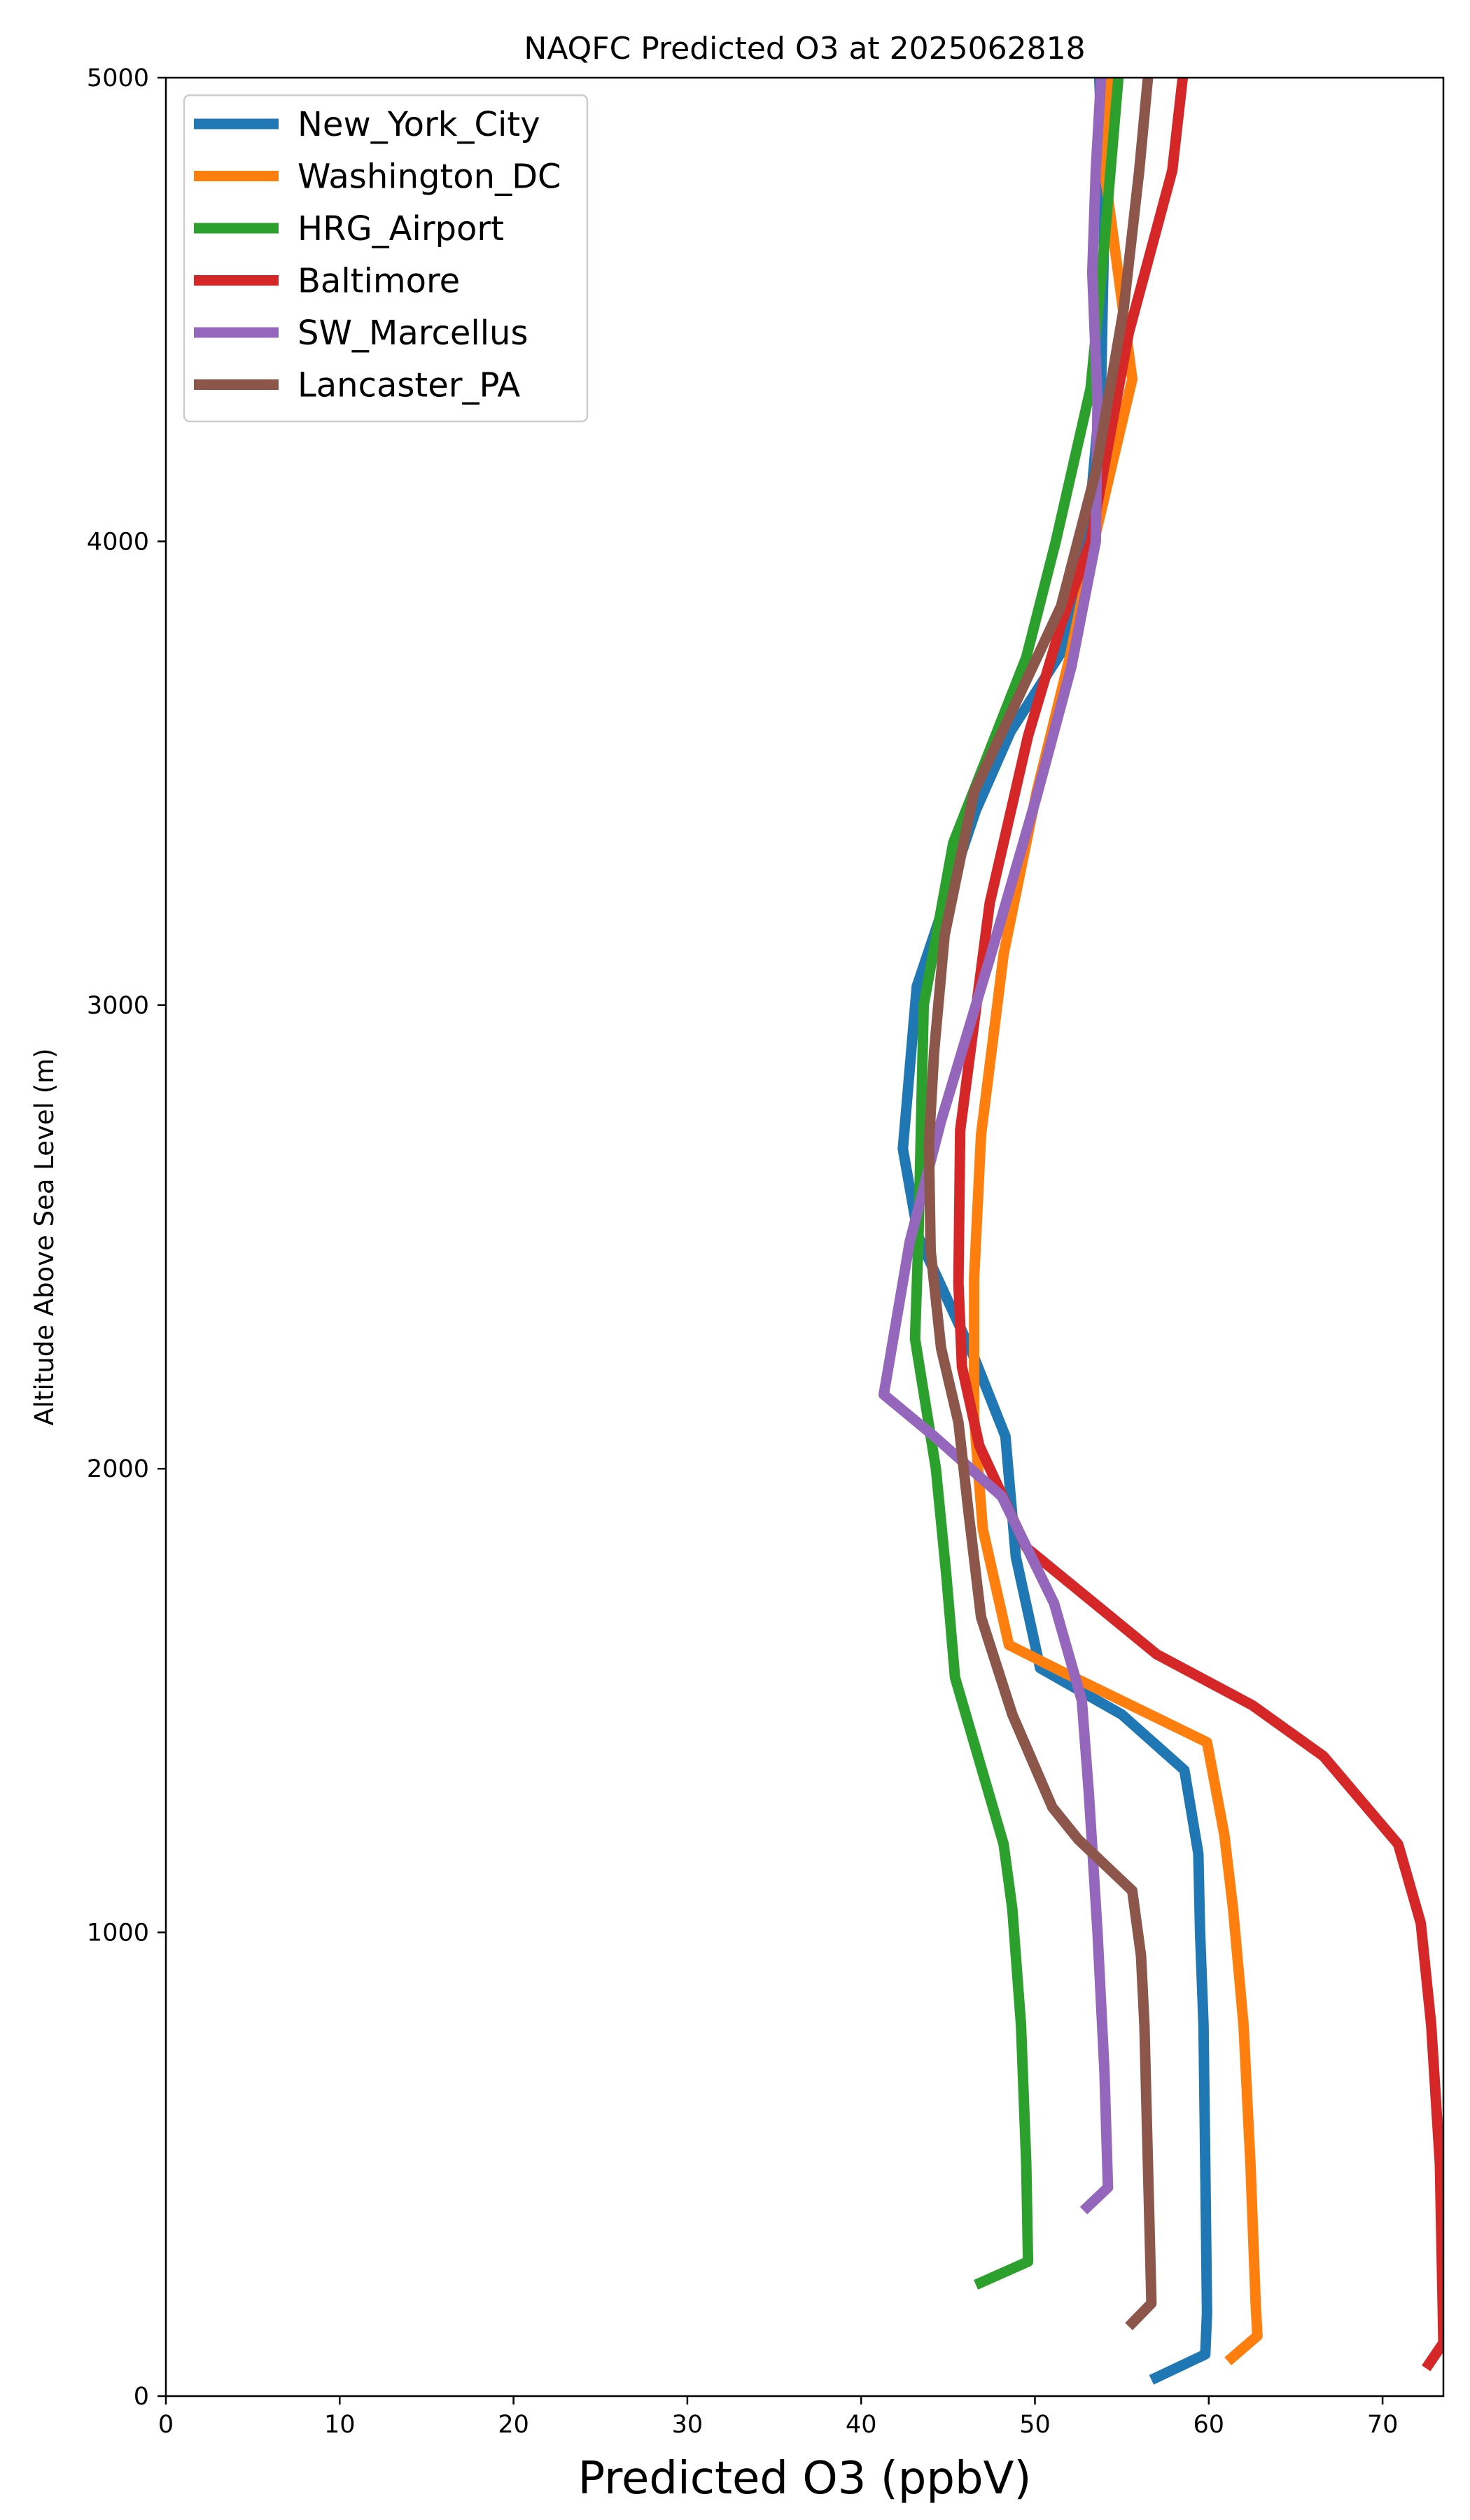  Describe the element at coordinates (44, 1236) in the screenshot. I see `y-axis-label: Altitude Above Sea Level (m)` at that location.